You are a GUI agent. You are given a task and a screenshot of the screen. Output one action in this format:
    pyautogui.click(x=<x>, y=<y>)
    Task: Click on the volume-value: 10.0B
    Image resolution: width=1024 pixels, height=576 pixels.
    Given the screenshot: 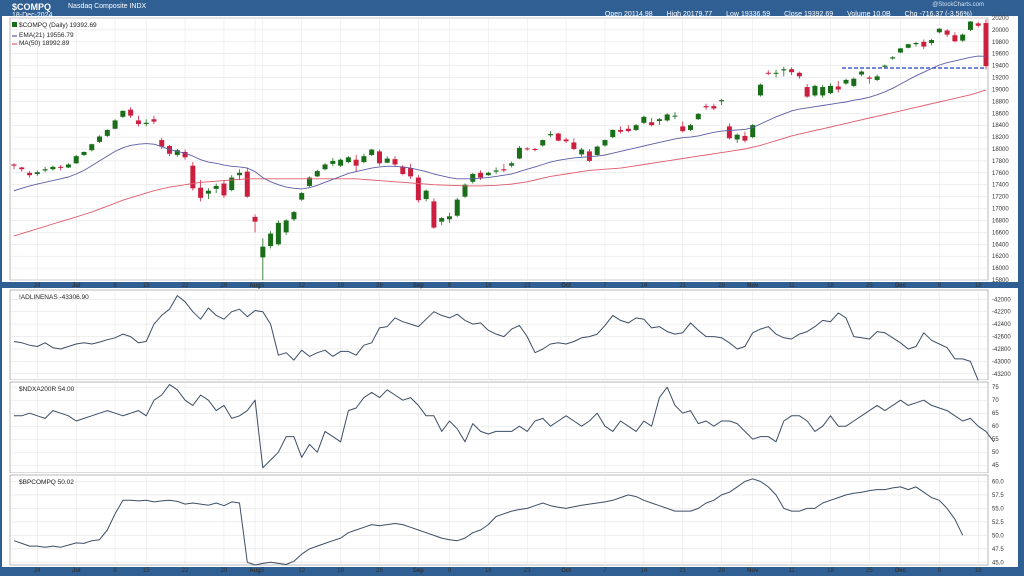 What is the action you would take?
    pyautogui.click(x=881, y=14)
    